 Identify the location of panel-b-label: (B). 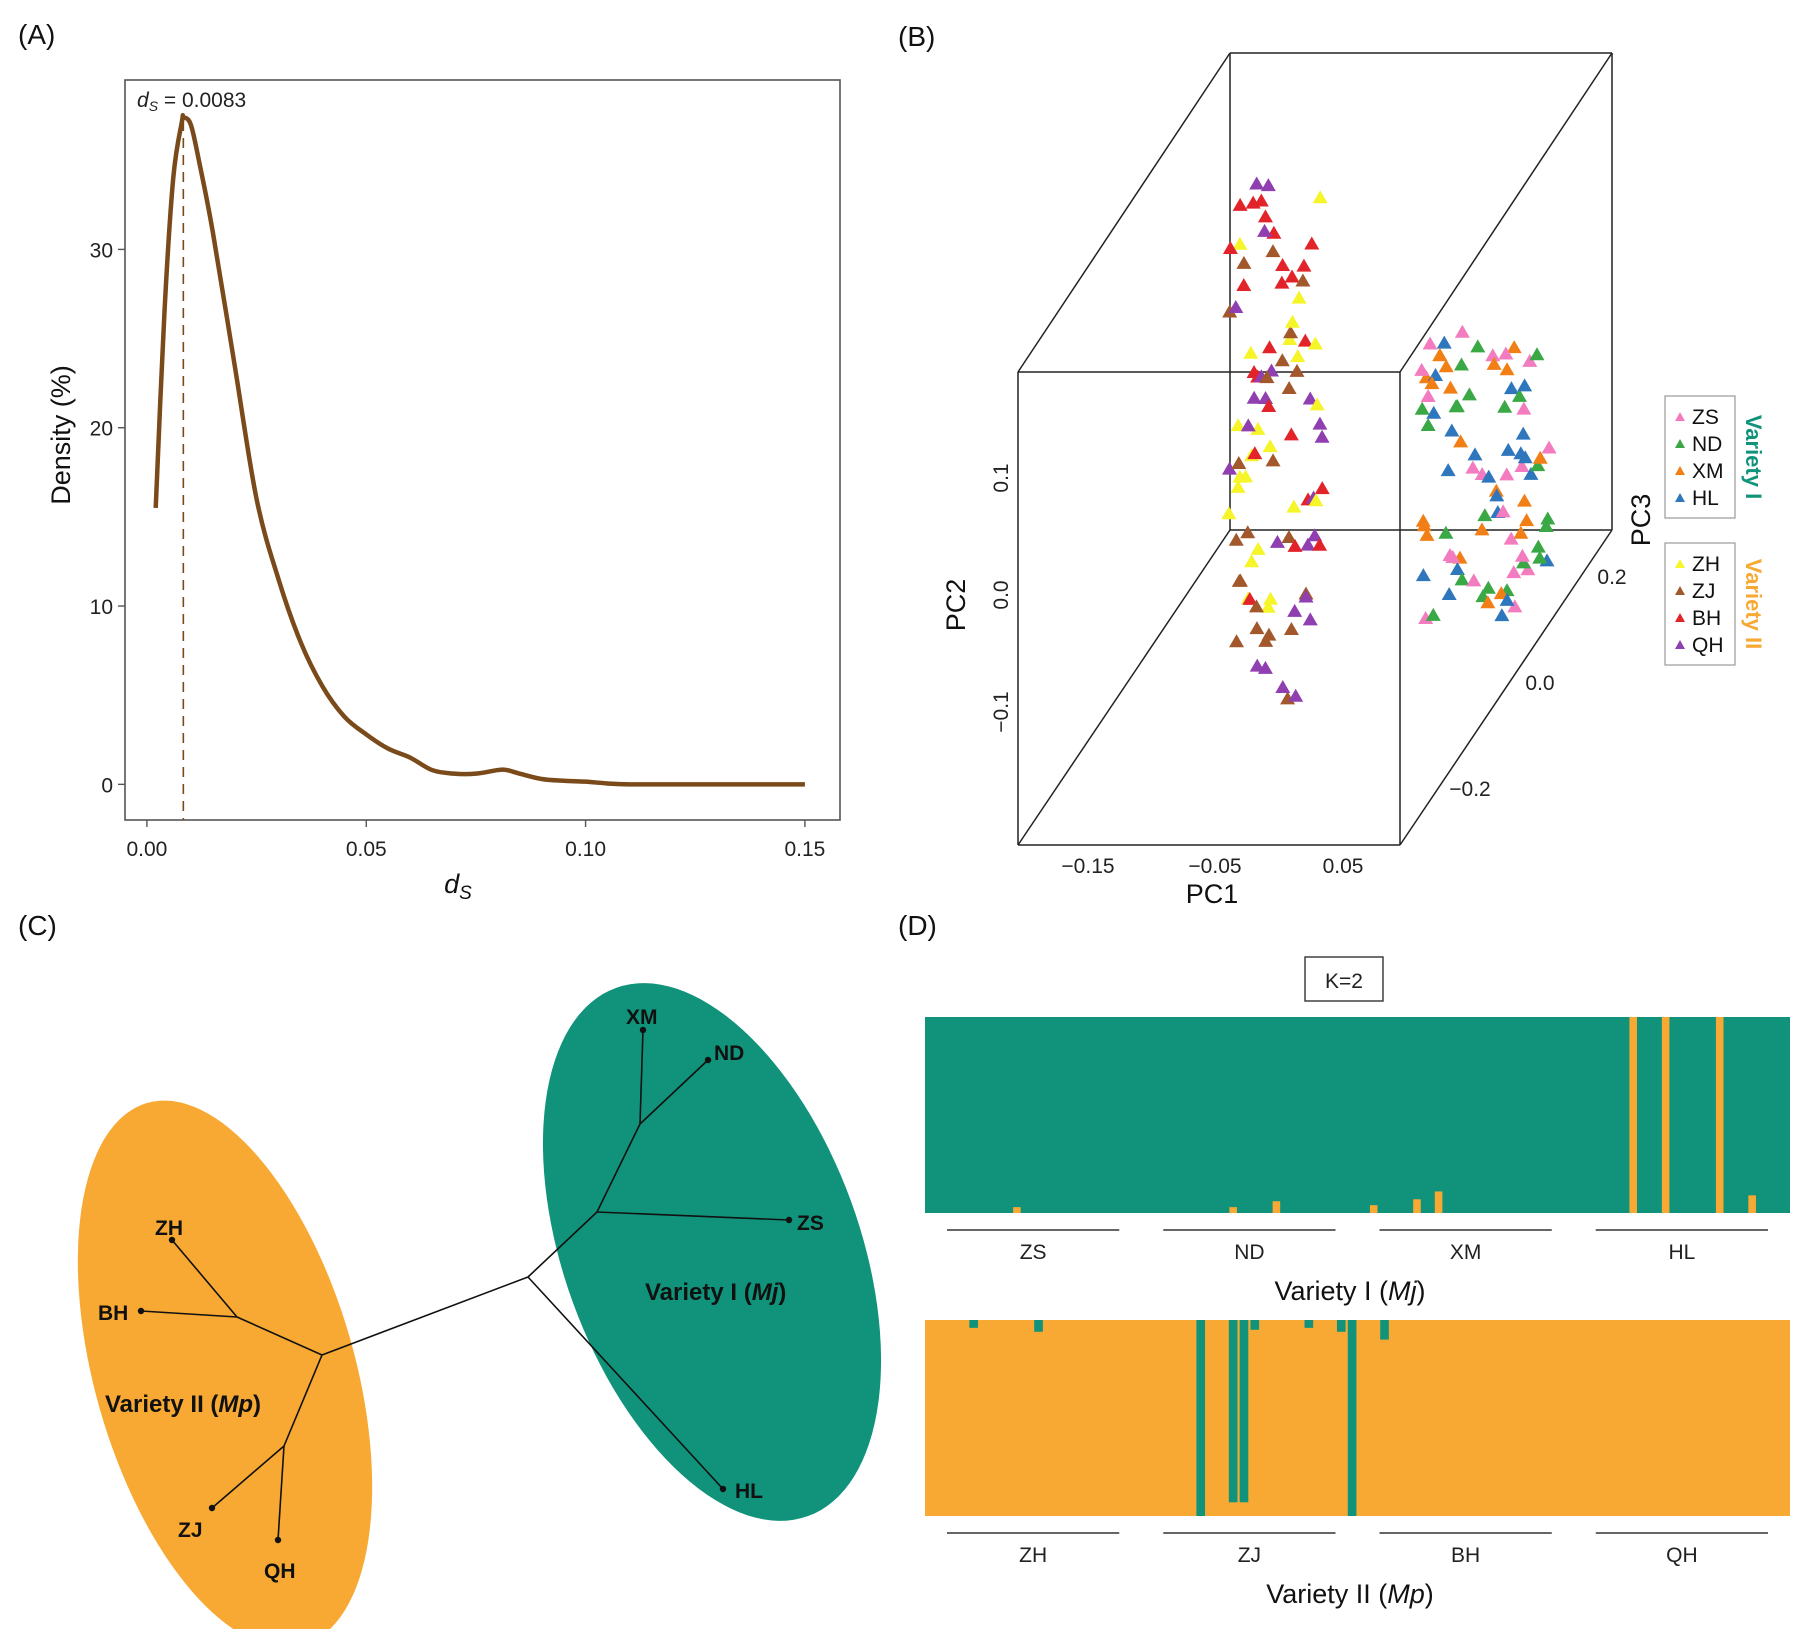
(916, 36).